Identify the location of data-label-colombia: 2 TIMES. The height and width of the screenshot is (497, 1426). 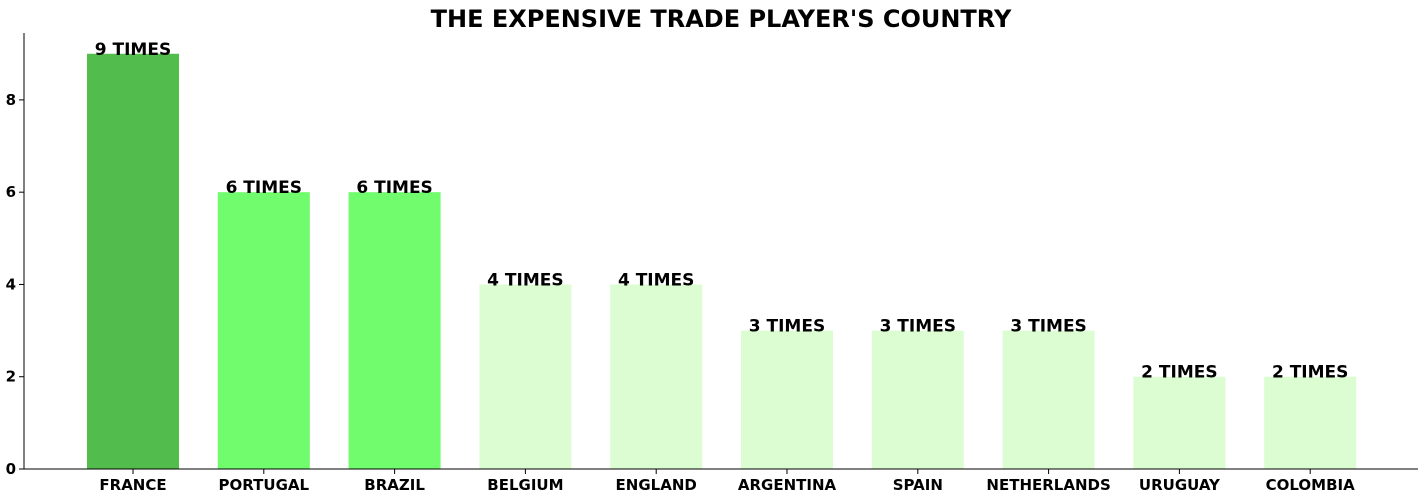
(1310, 373).